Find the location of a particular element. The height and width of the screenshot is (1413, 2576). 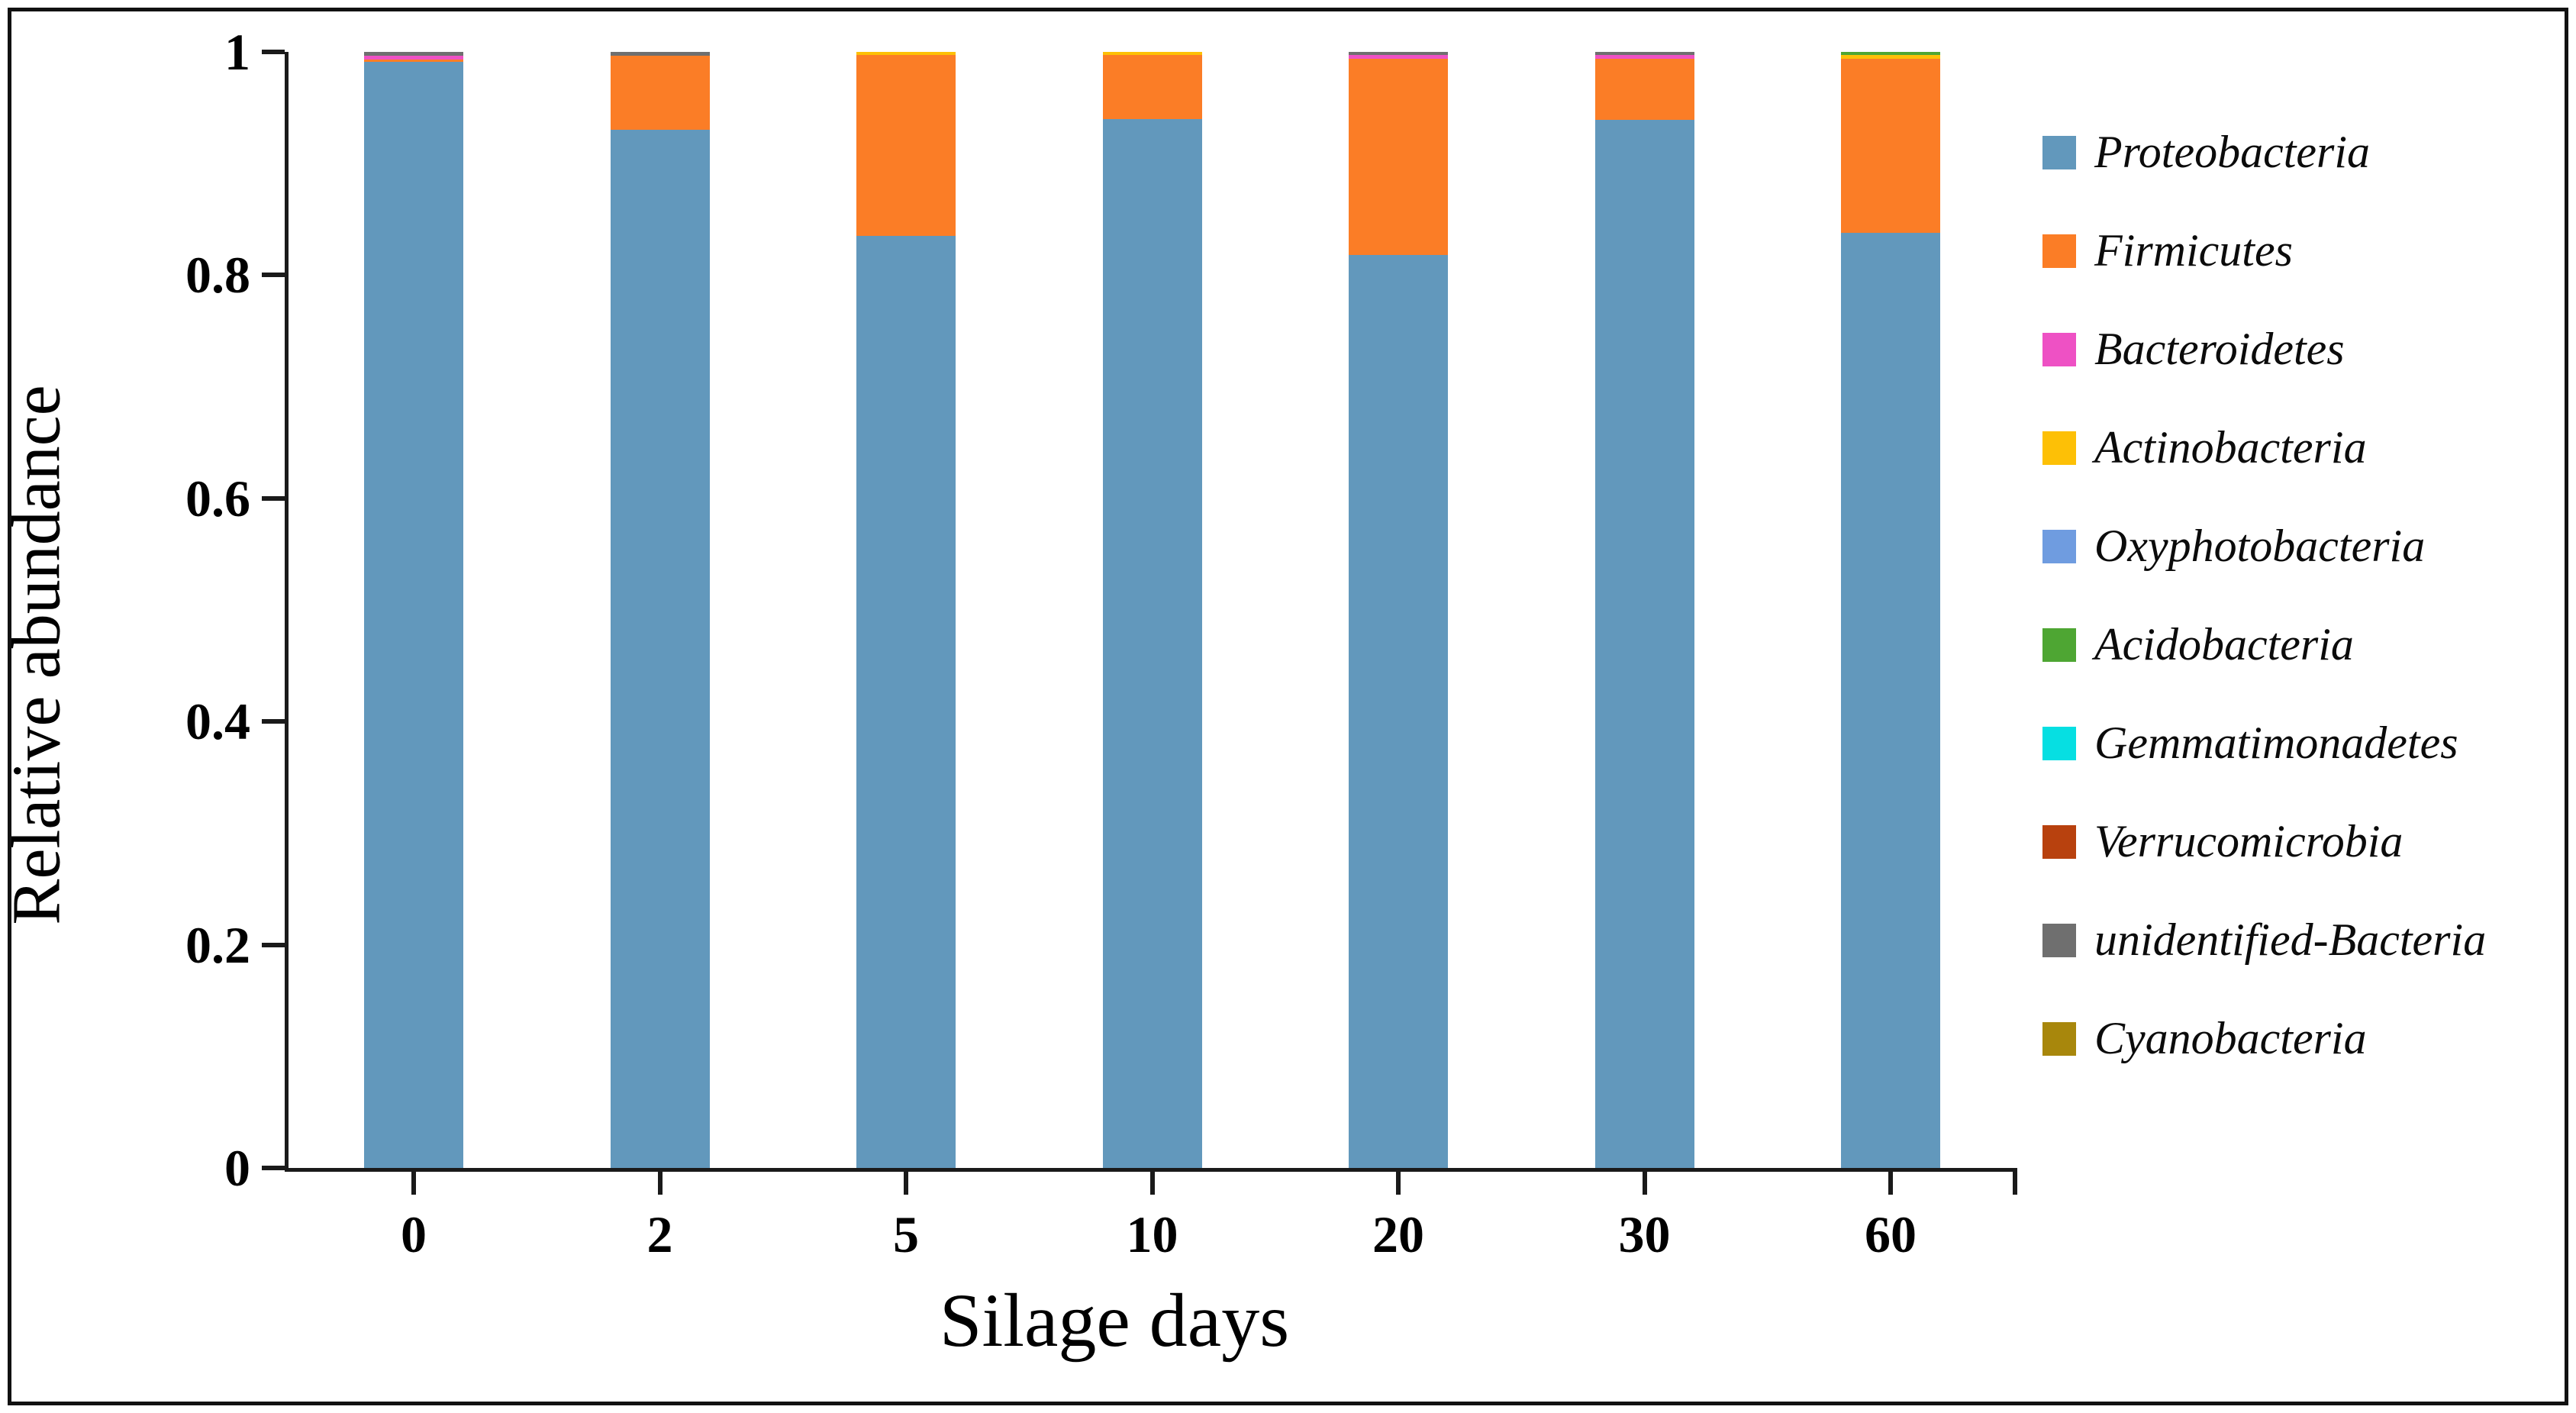

legend-item-oxyphotobacteria: Oxyphotobacteria is located at coordinates (2264, 546).